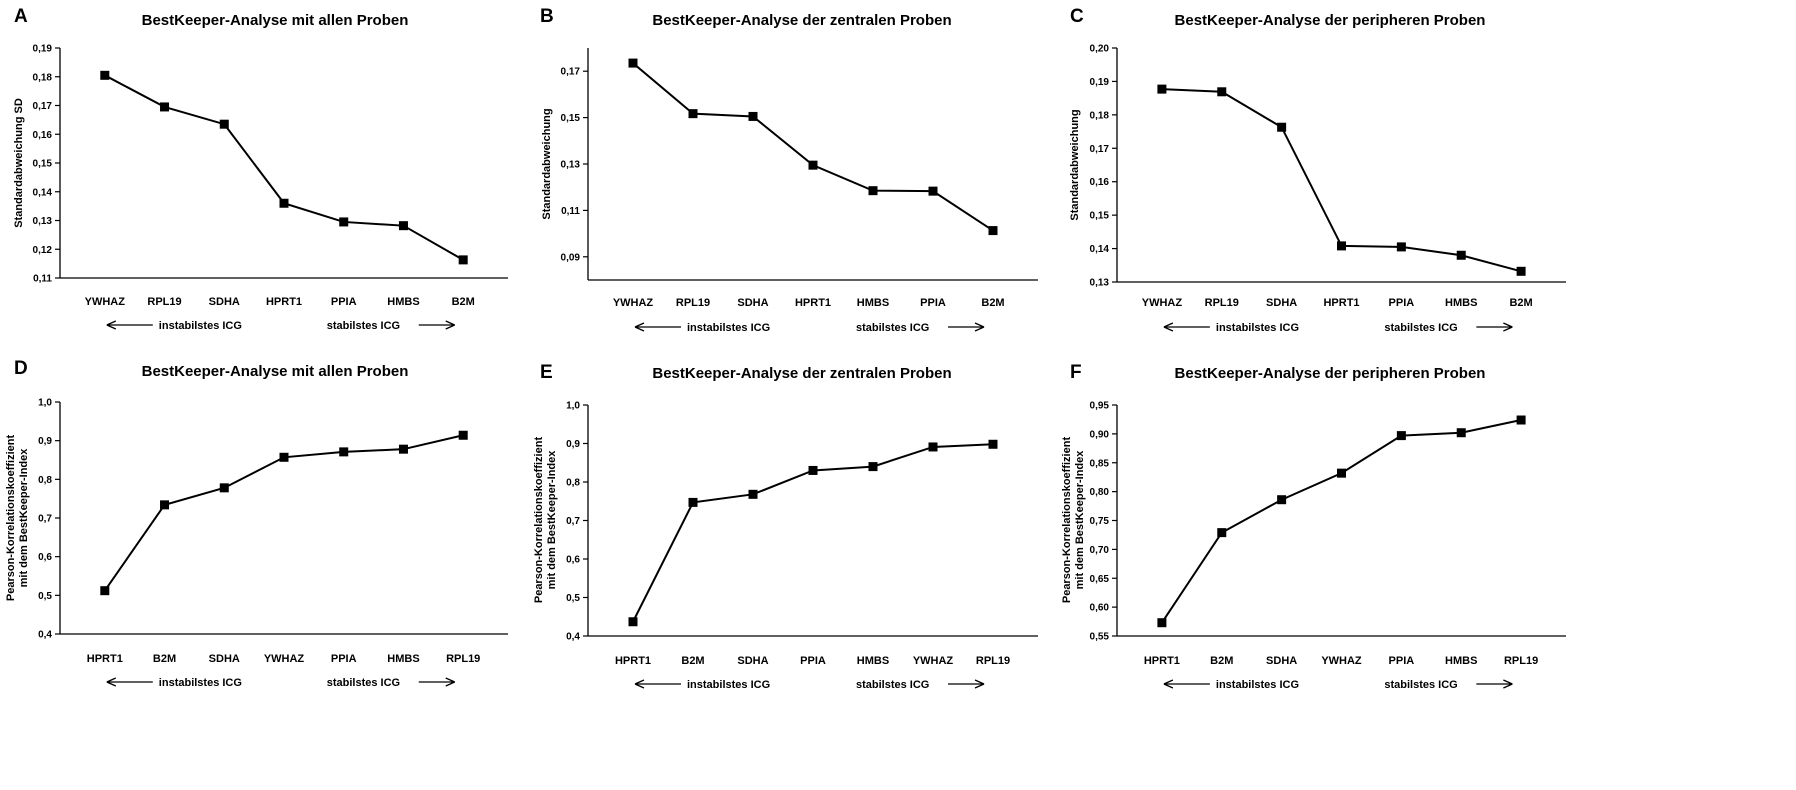 This screenshot has height=790, width=1796. I want to click on y-tick-label: 0,55, so click(1100, 637).